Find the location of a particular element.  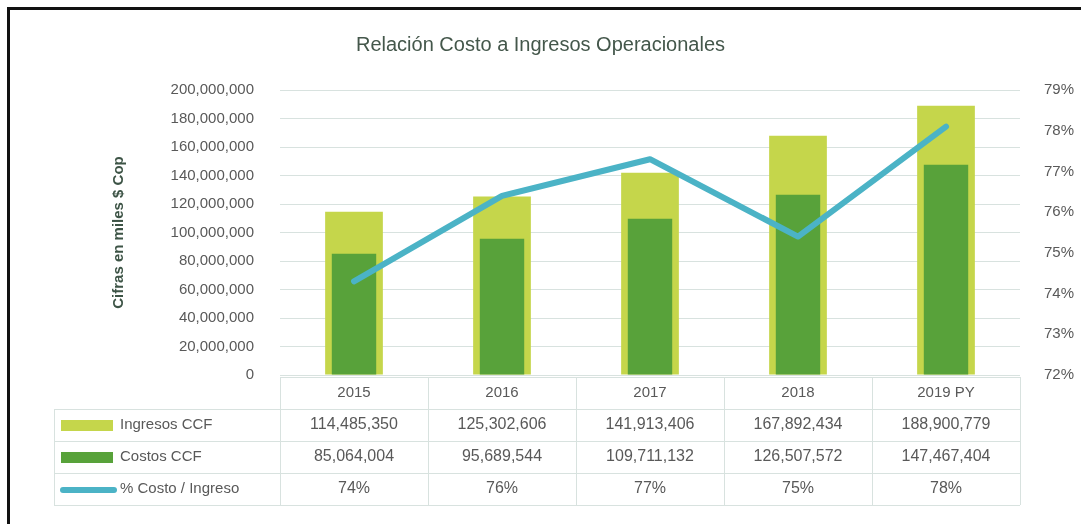

data-label: 125,302,606 is located at coordinates (502, 424).